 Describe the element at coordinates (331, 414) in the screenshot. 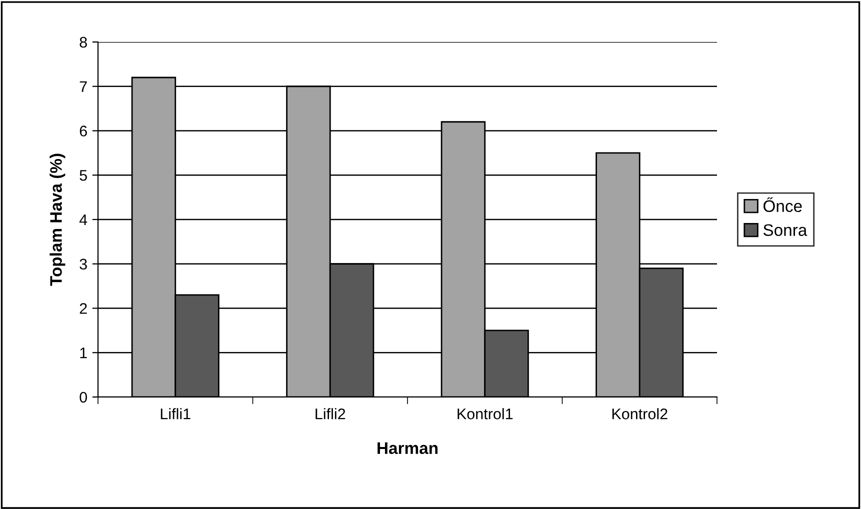

I see `x-tick-label: Lifli2` at that location.